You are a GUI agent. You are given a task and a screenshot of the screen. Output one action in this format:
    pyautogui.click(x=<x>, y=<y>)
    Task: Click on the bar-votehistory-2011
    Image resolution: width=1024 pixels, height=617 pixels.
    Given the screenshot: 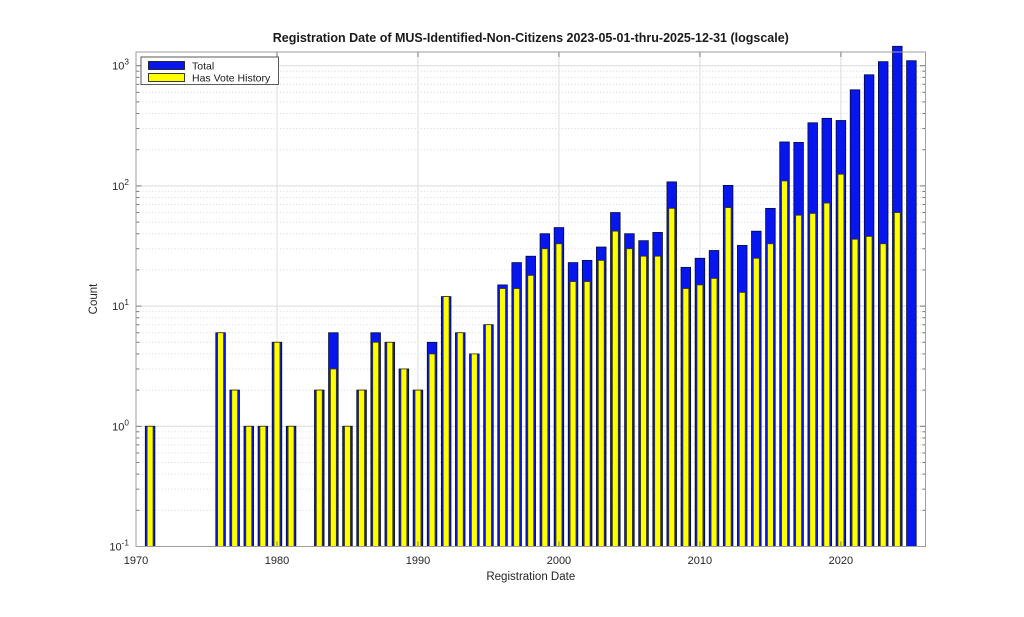 What is the action you would take?
    pyautogui.click(x=714, y=412)
    